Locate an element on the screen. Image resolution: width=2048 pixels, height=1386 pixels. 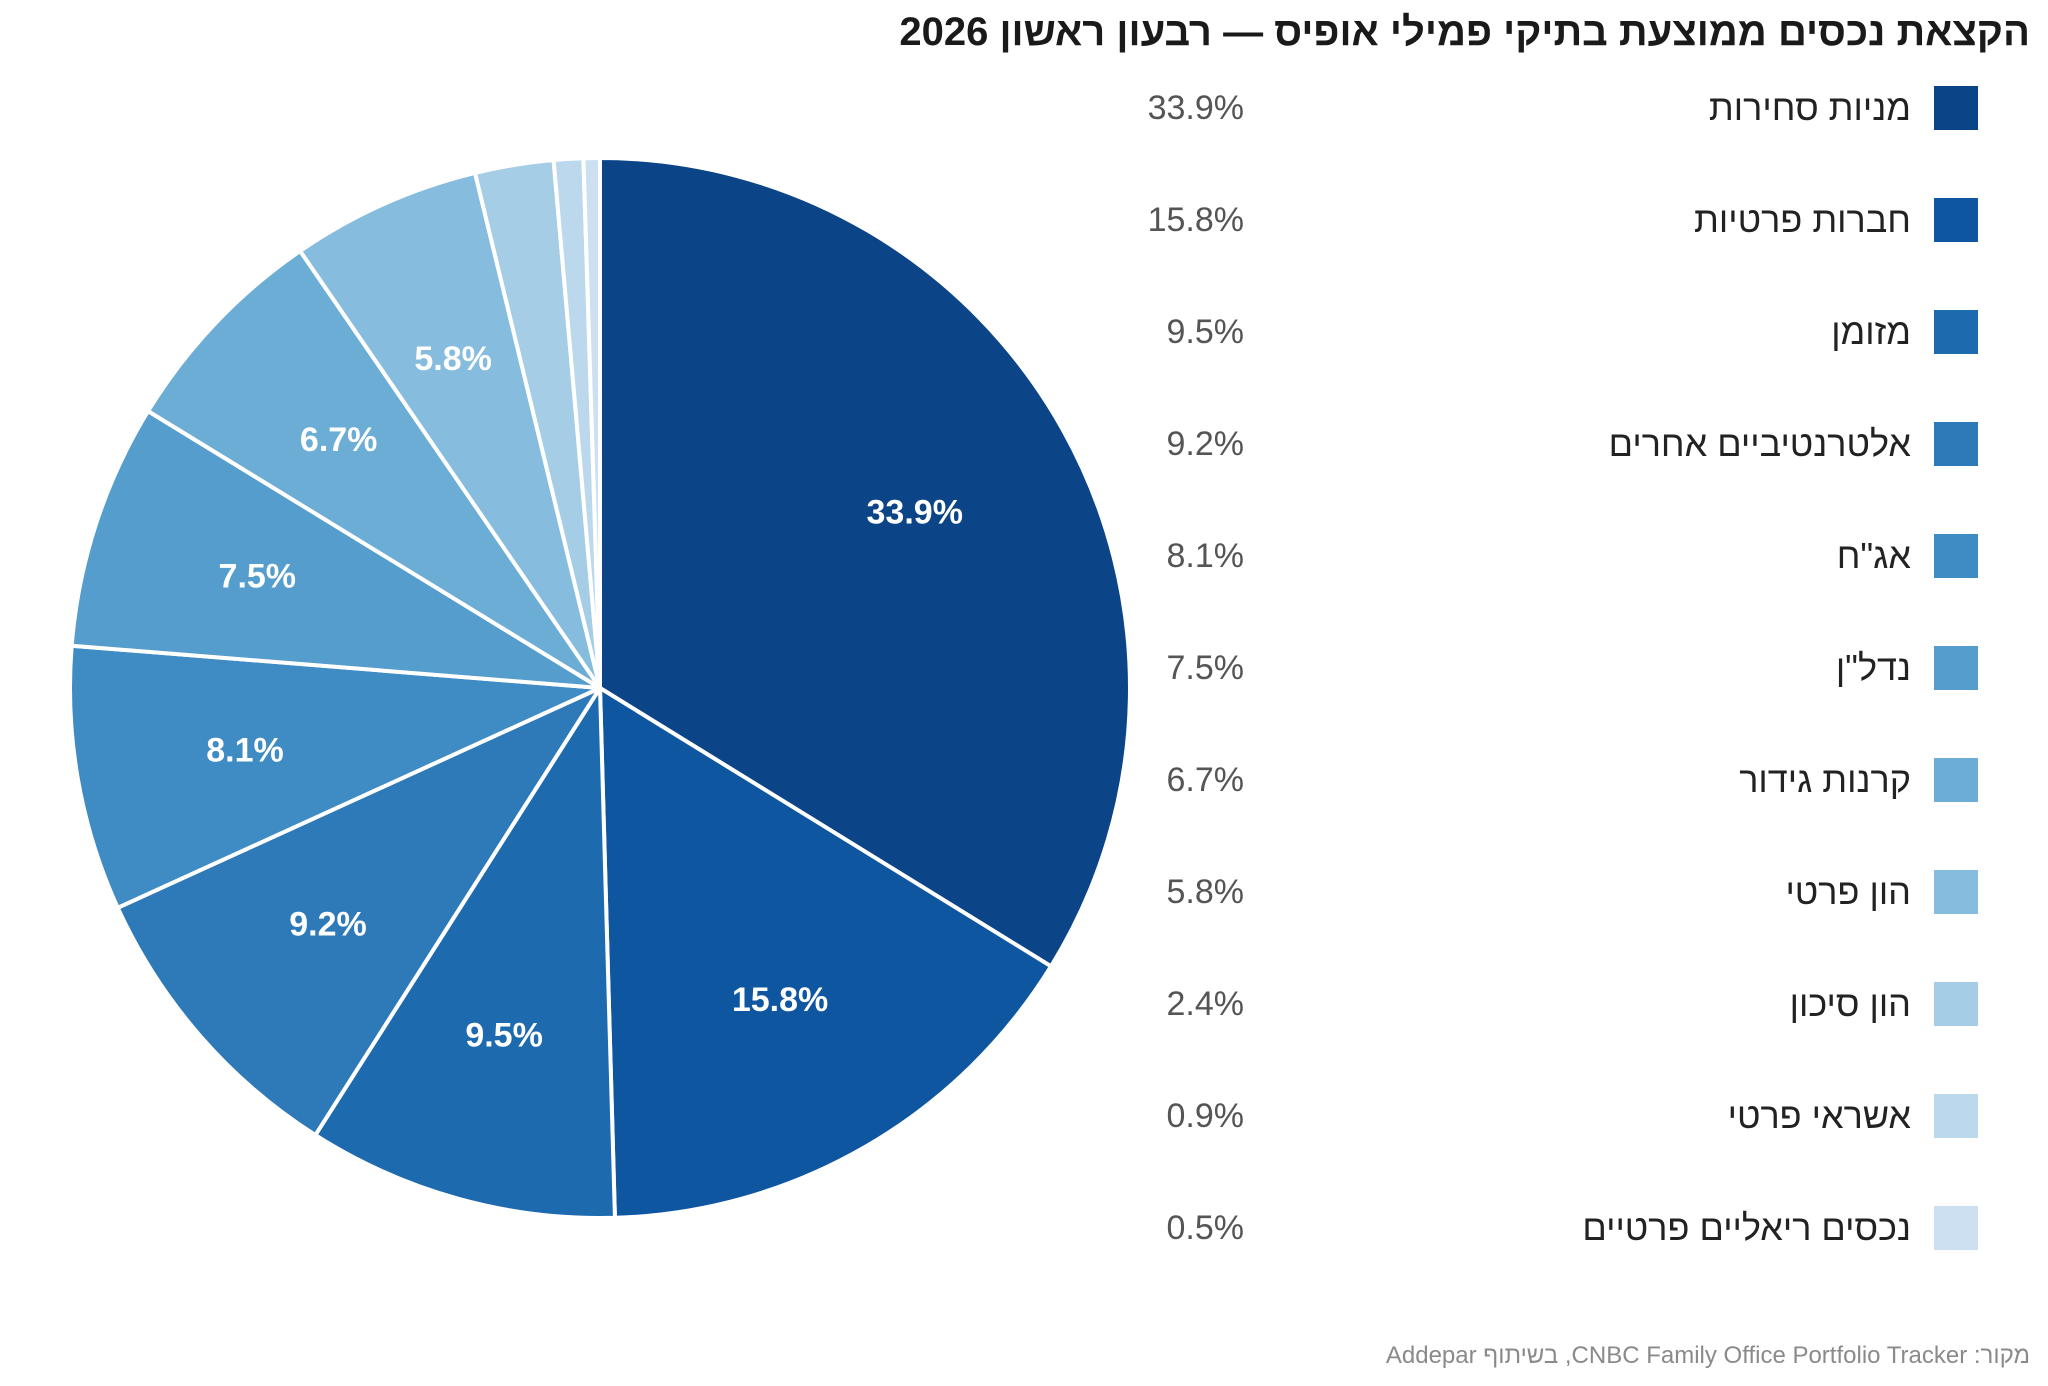
legend-value: 9.2% is located at coordinates (1205, 444).